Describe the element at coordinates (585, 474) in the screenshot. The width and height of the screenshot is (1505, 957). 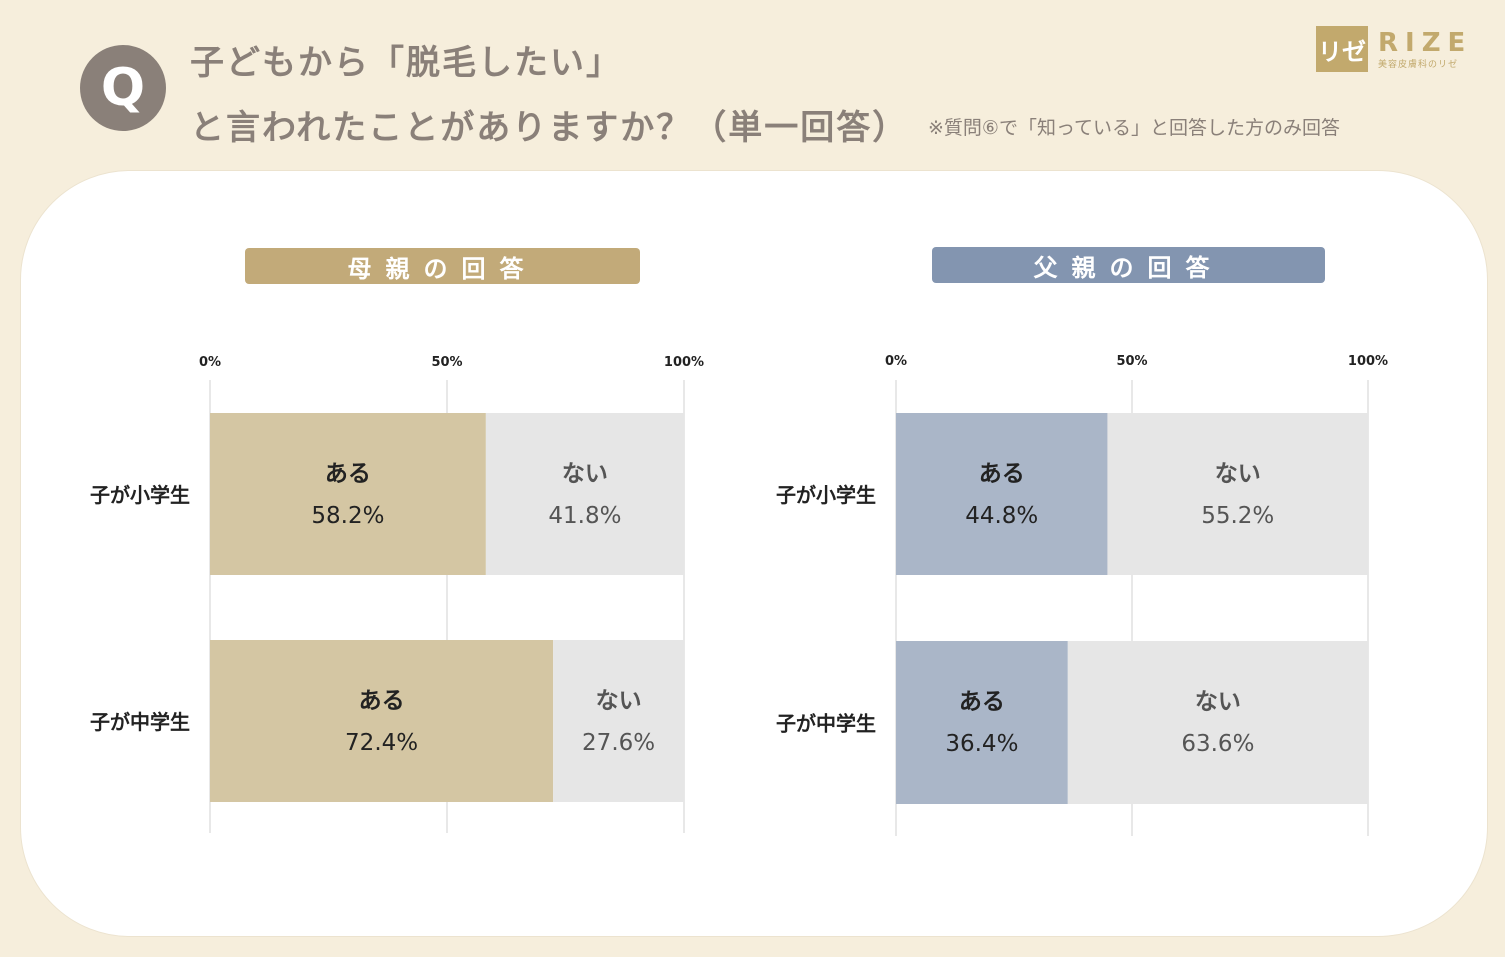
I see `mother-bar-label-1-2: ない` at that location.